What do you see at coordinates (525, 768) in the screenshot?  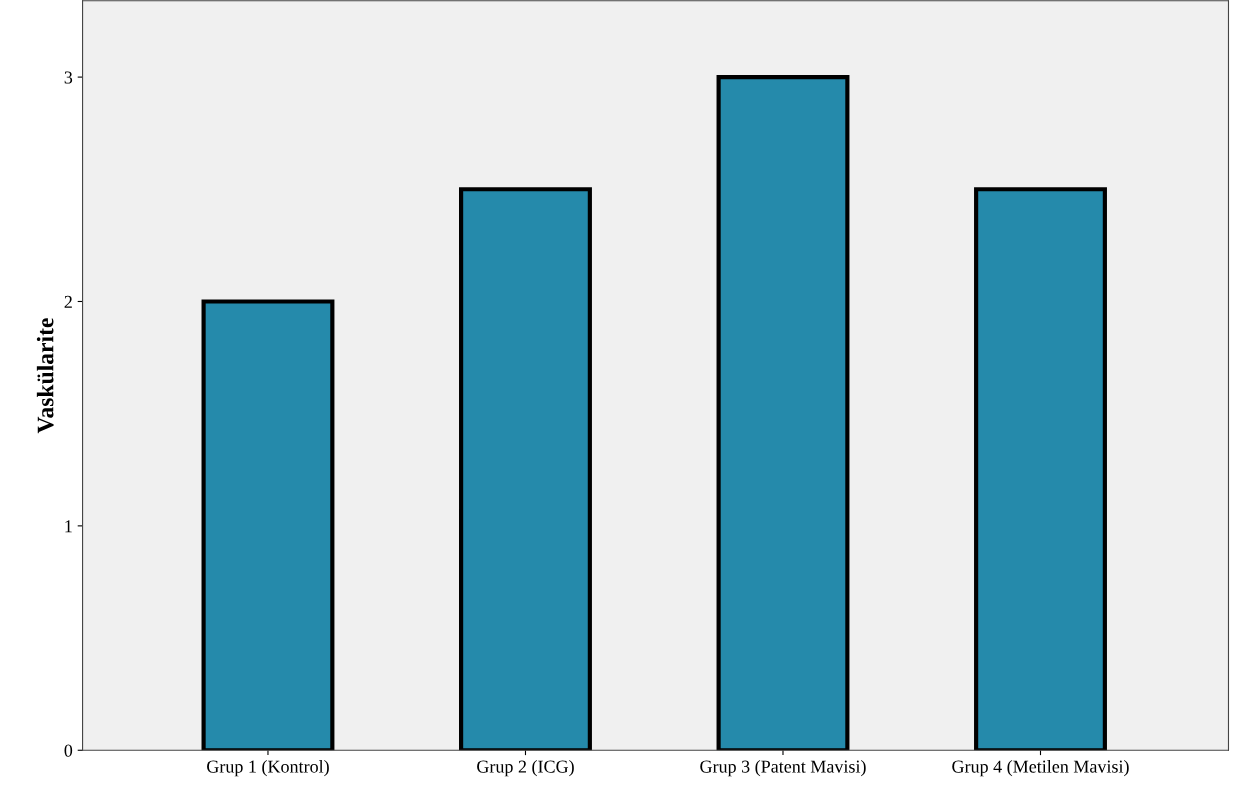 I see `x-tick-label: Grup 2 (ICG)` at bounding box center [525, 768].